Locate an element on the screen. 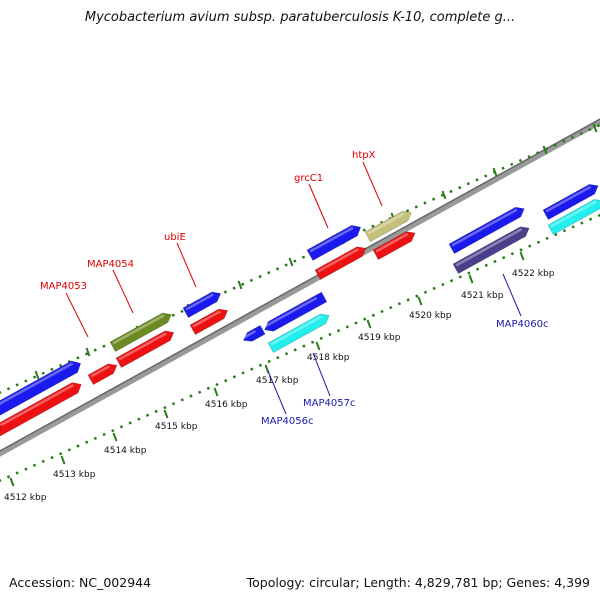 The height and width of the screenshot is (600, 600). kbp-tick-label: 4518 kbp is located at coordinates (328, 358).